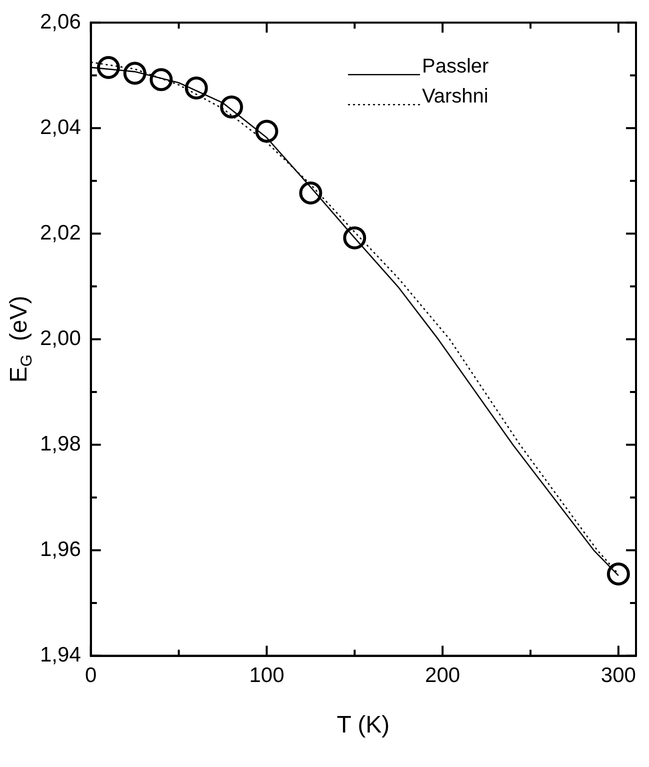 Image resolution: width=649 pixels, height=767 pixels. What do you see at coordinates (61, 127) in the screenshot?
I see `y-tick-label: 2,04` at bounding box center [61, 127].